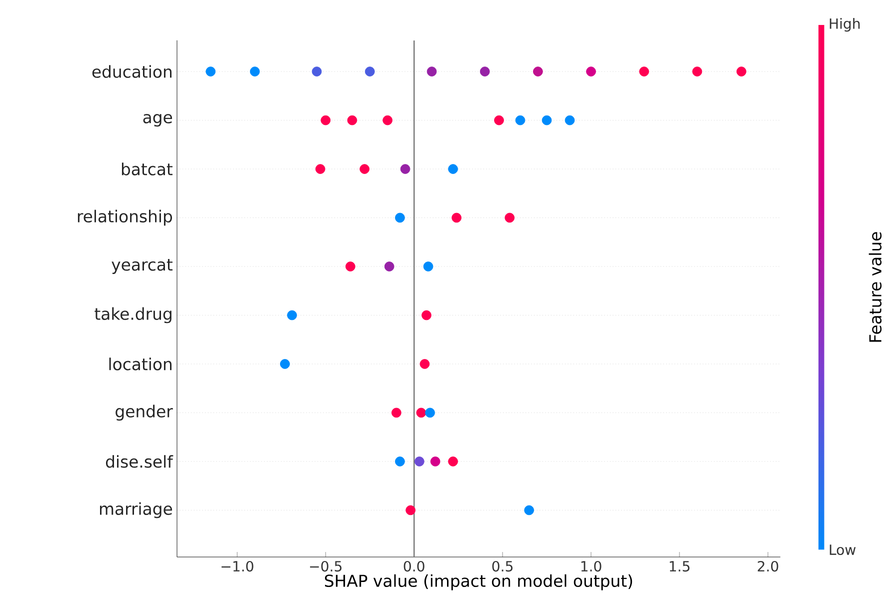 The height and width of the screenshot is (613, 889). Describe the element at coordinates (326, 566) in the screenshot. I see `x-tick-label: −0.5` at that location.